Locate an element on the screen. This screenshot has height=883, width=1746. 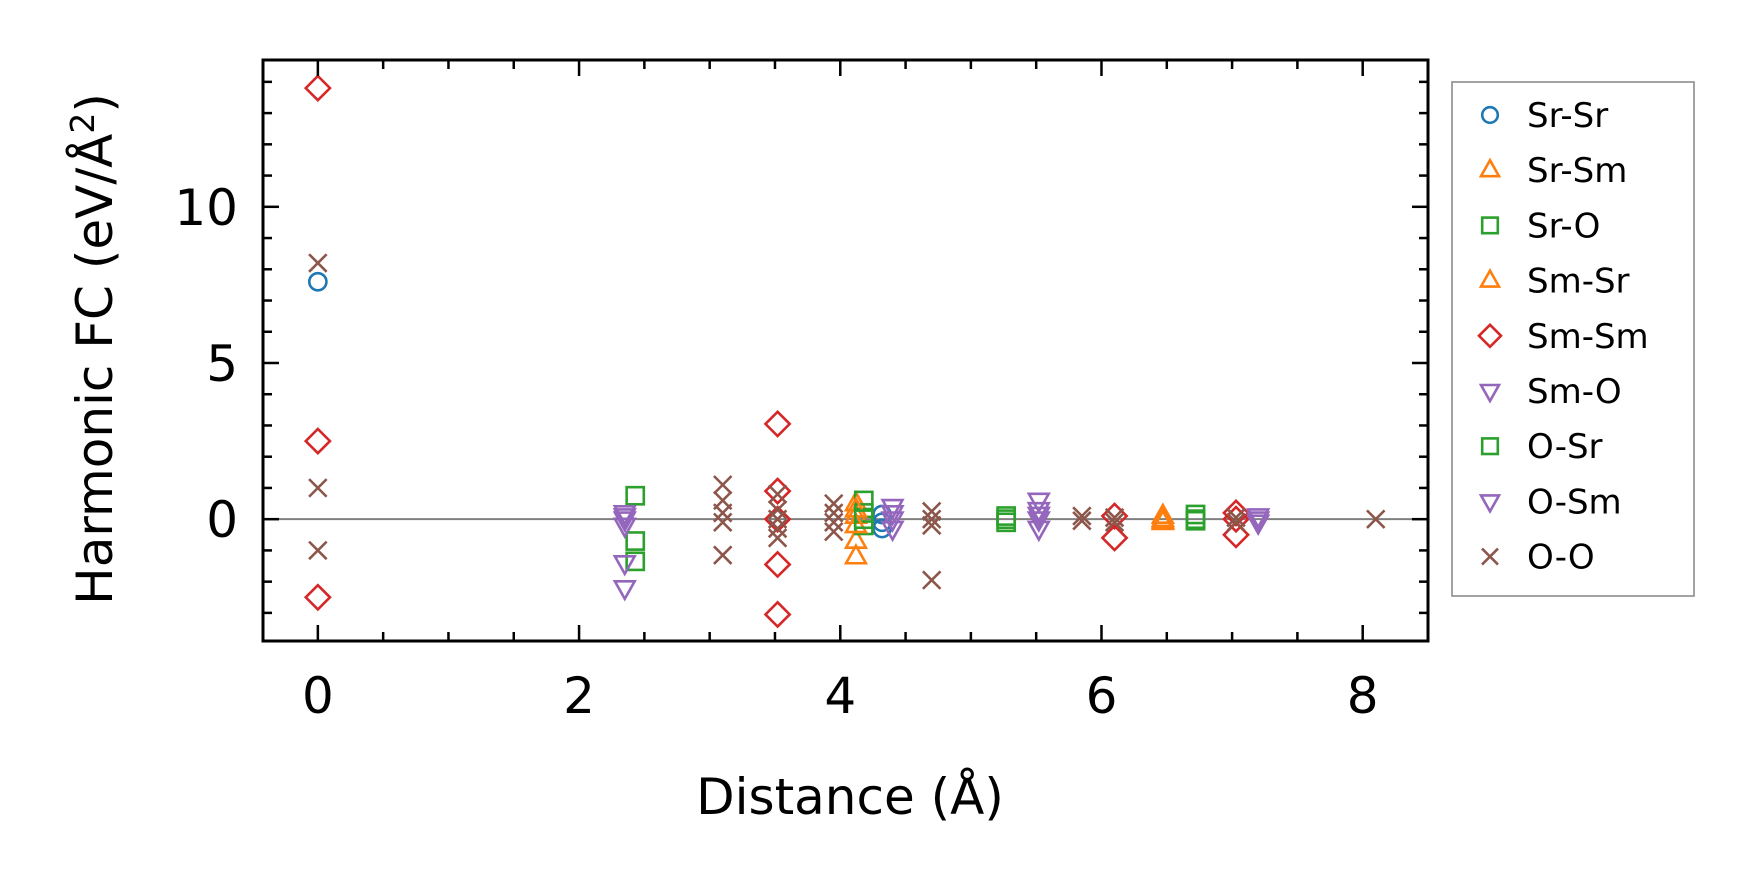
legend-box is located at coordinates (1573, 339).